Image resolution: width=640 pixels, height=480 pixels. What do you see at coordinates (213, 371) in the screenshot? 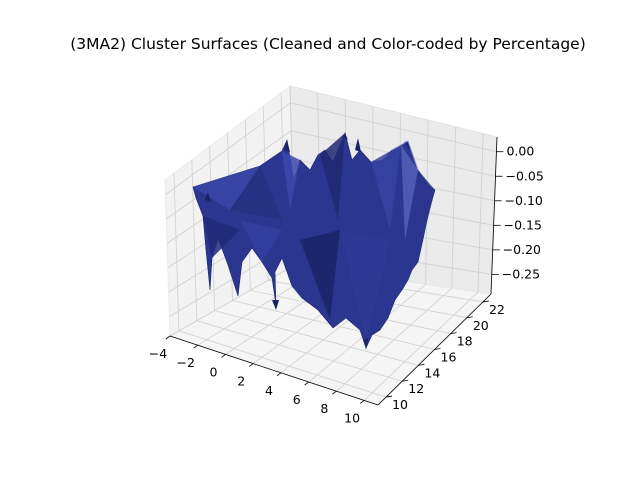
I see `x-tick-label: 0` at bounding box center [213, 371].